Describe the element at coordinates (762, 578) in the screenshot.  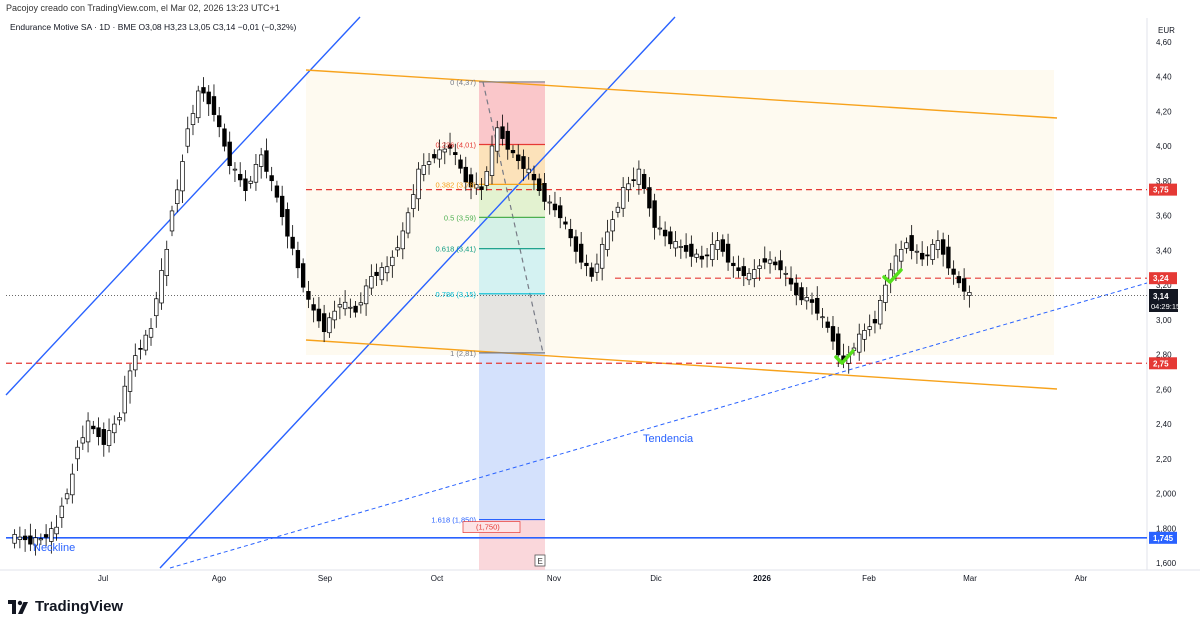
I see `time-tick-label: 2026` at that location.